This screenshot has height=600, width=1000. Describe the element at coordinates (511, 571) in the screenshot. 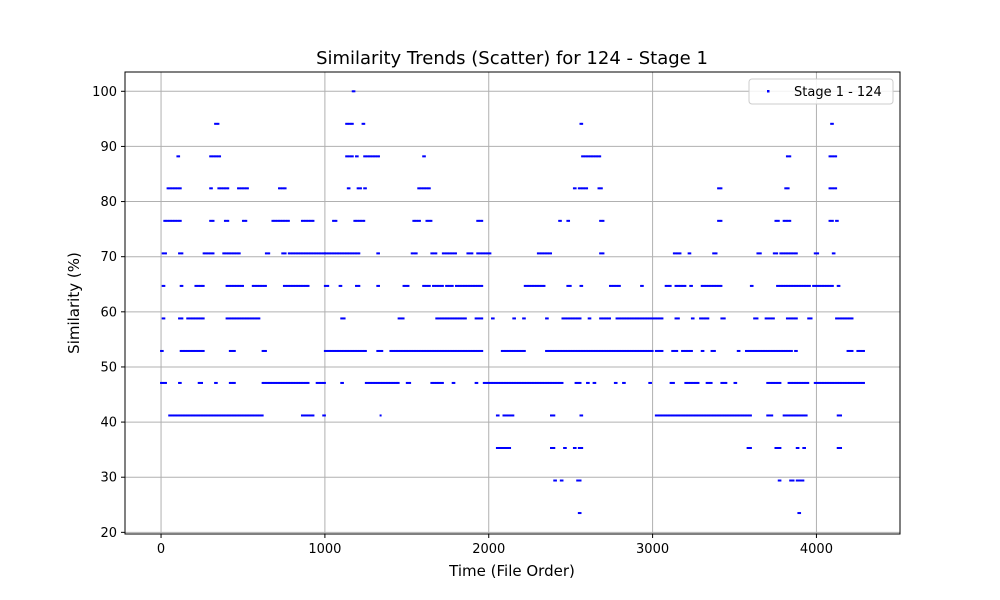

I see `x-axis-label: Time (File Order)` at that location.